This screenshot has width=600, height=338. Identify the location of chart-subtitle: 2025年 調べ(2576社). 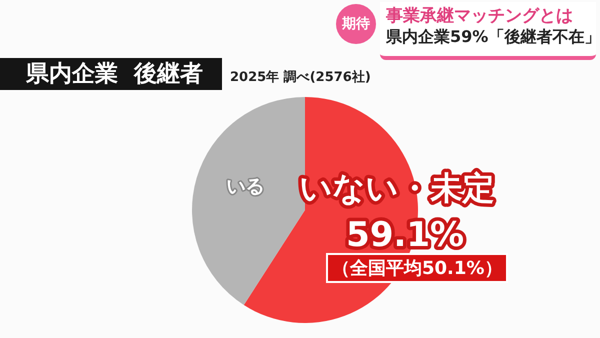
(300, 77).